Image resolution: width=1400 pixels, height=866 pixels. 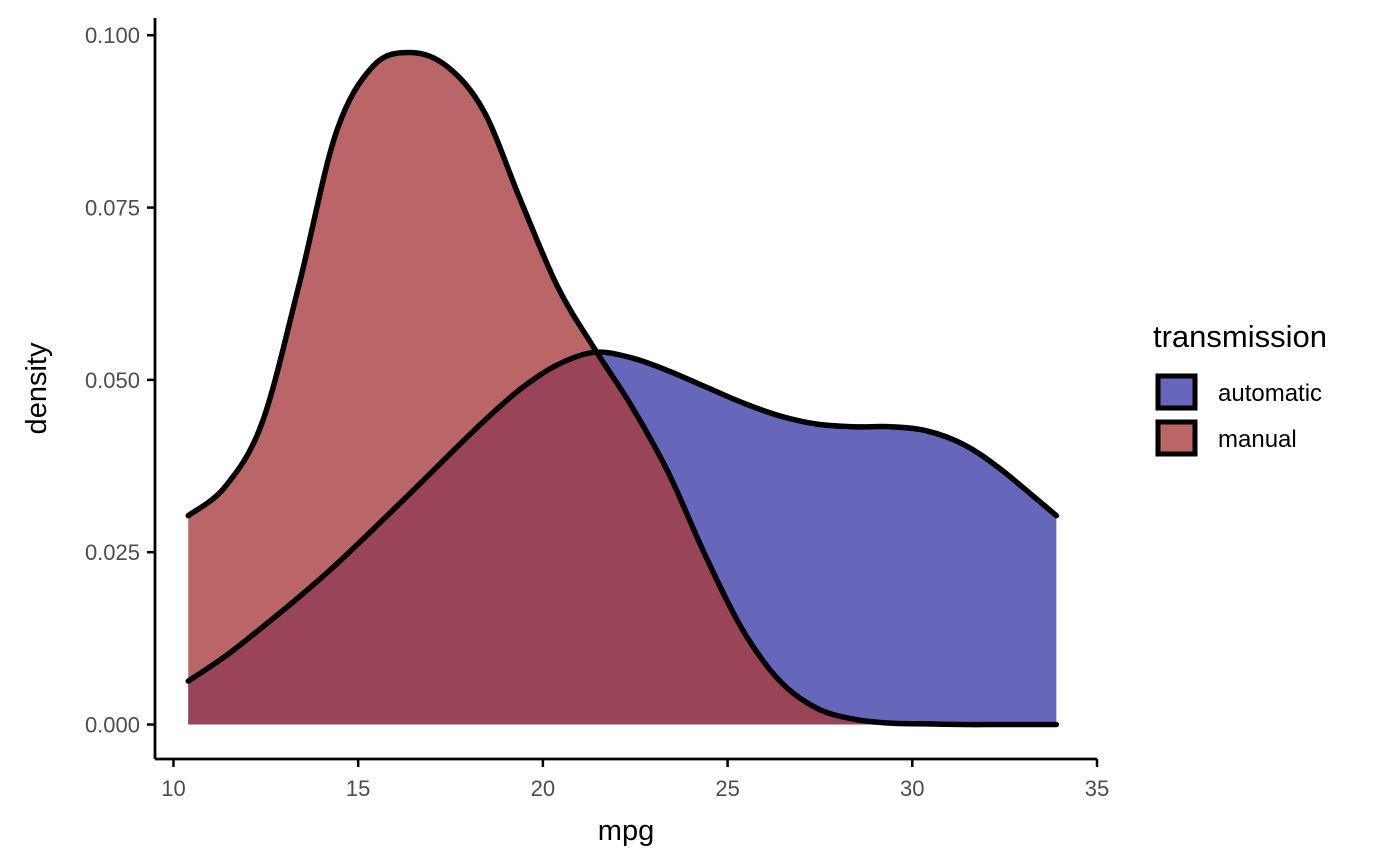 I want to click on y-tick-label: 0.075, so click(x=112, y=208).